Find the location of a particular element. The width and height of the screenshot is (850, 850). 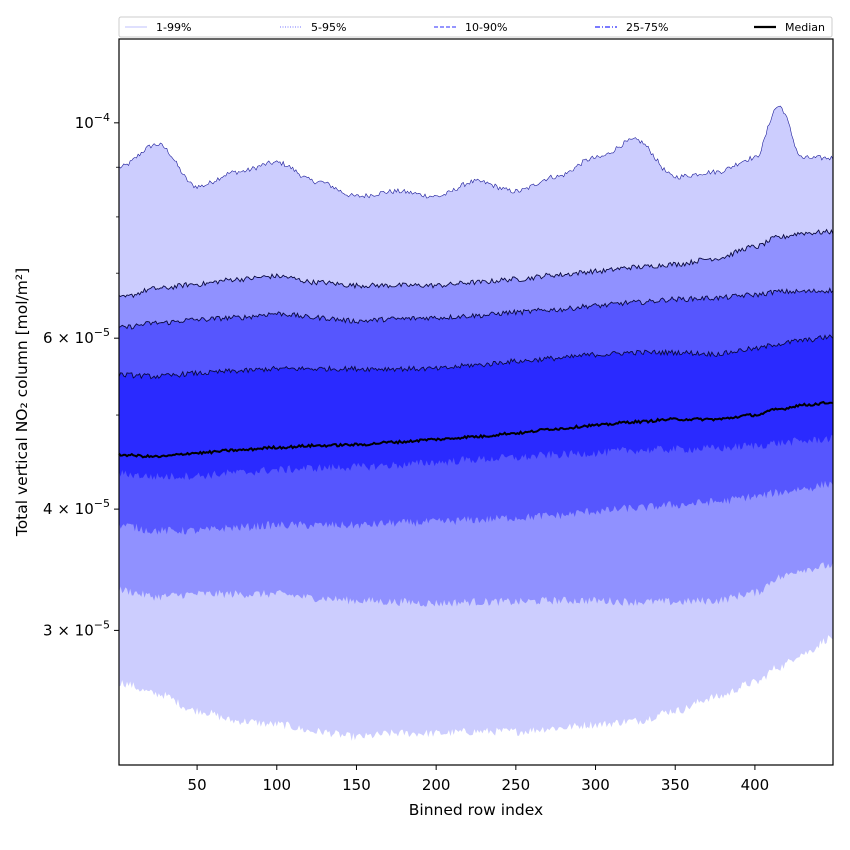

band-upper-line-25-75% is located at coordinates (476, 357).